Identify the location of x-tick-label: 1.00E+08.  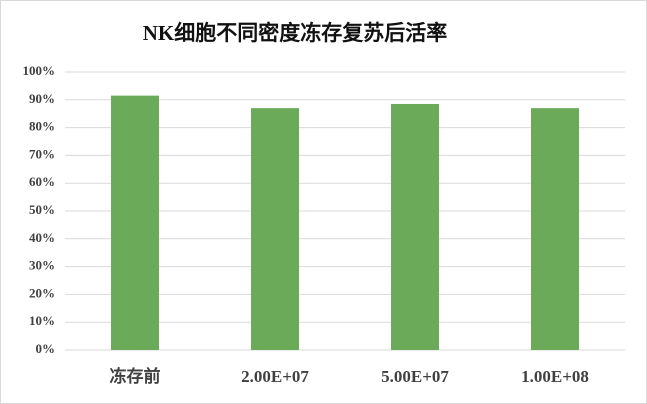
(555, 376).